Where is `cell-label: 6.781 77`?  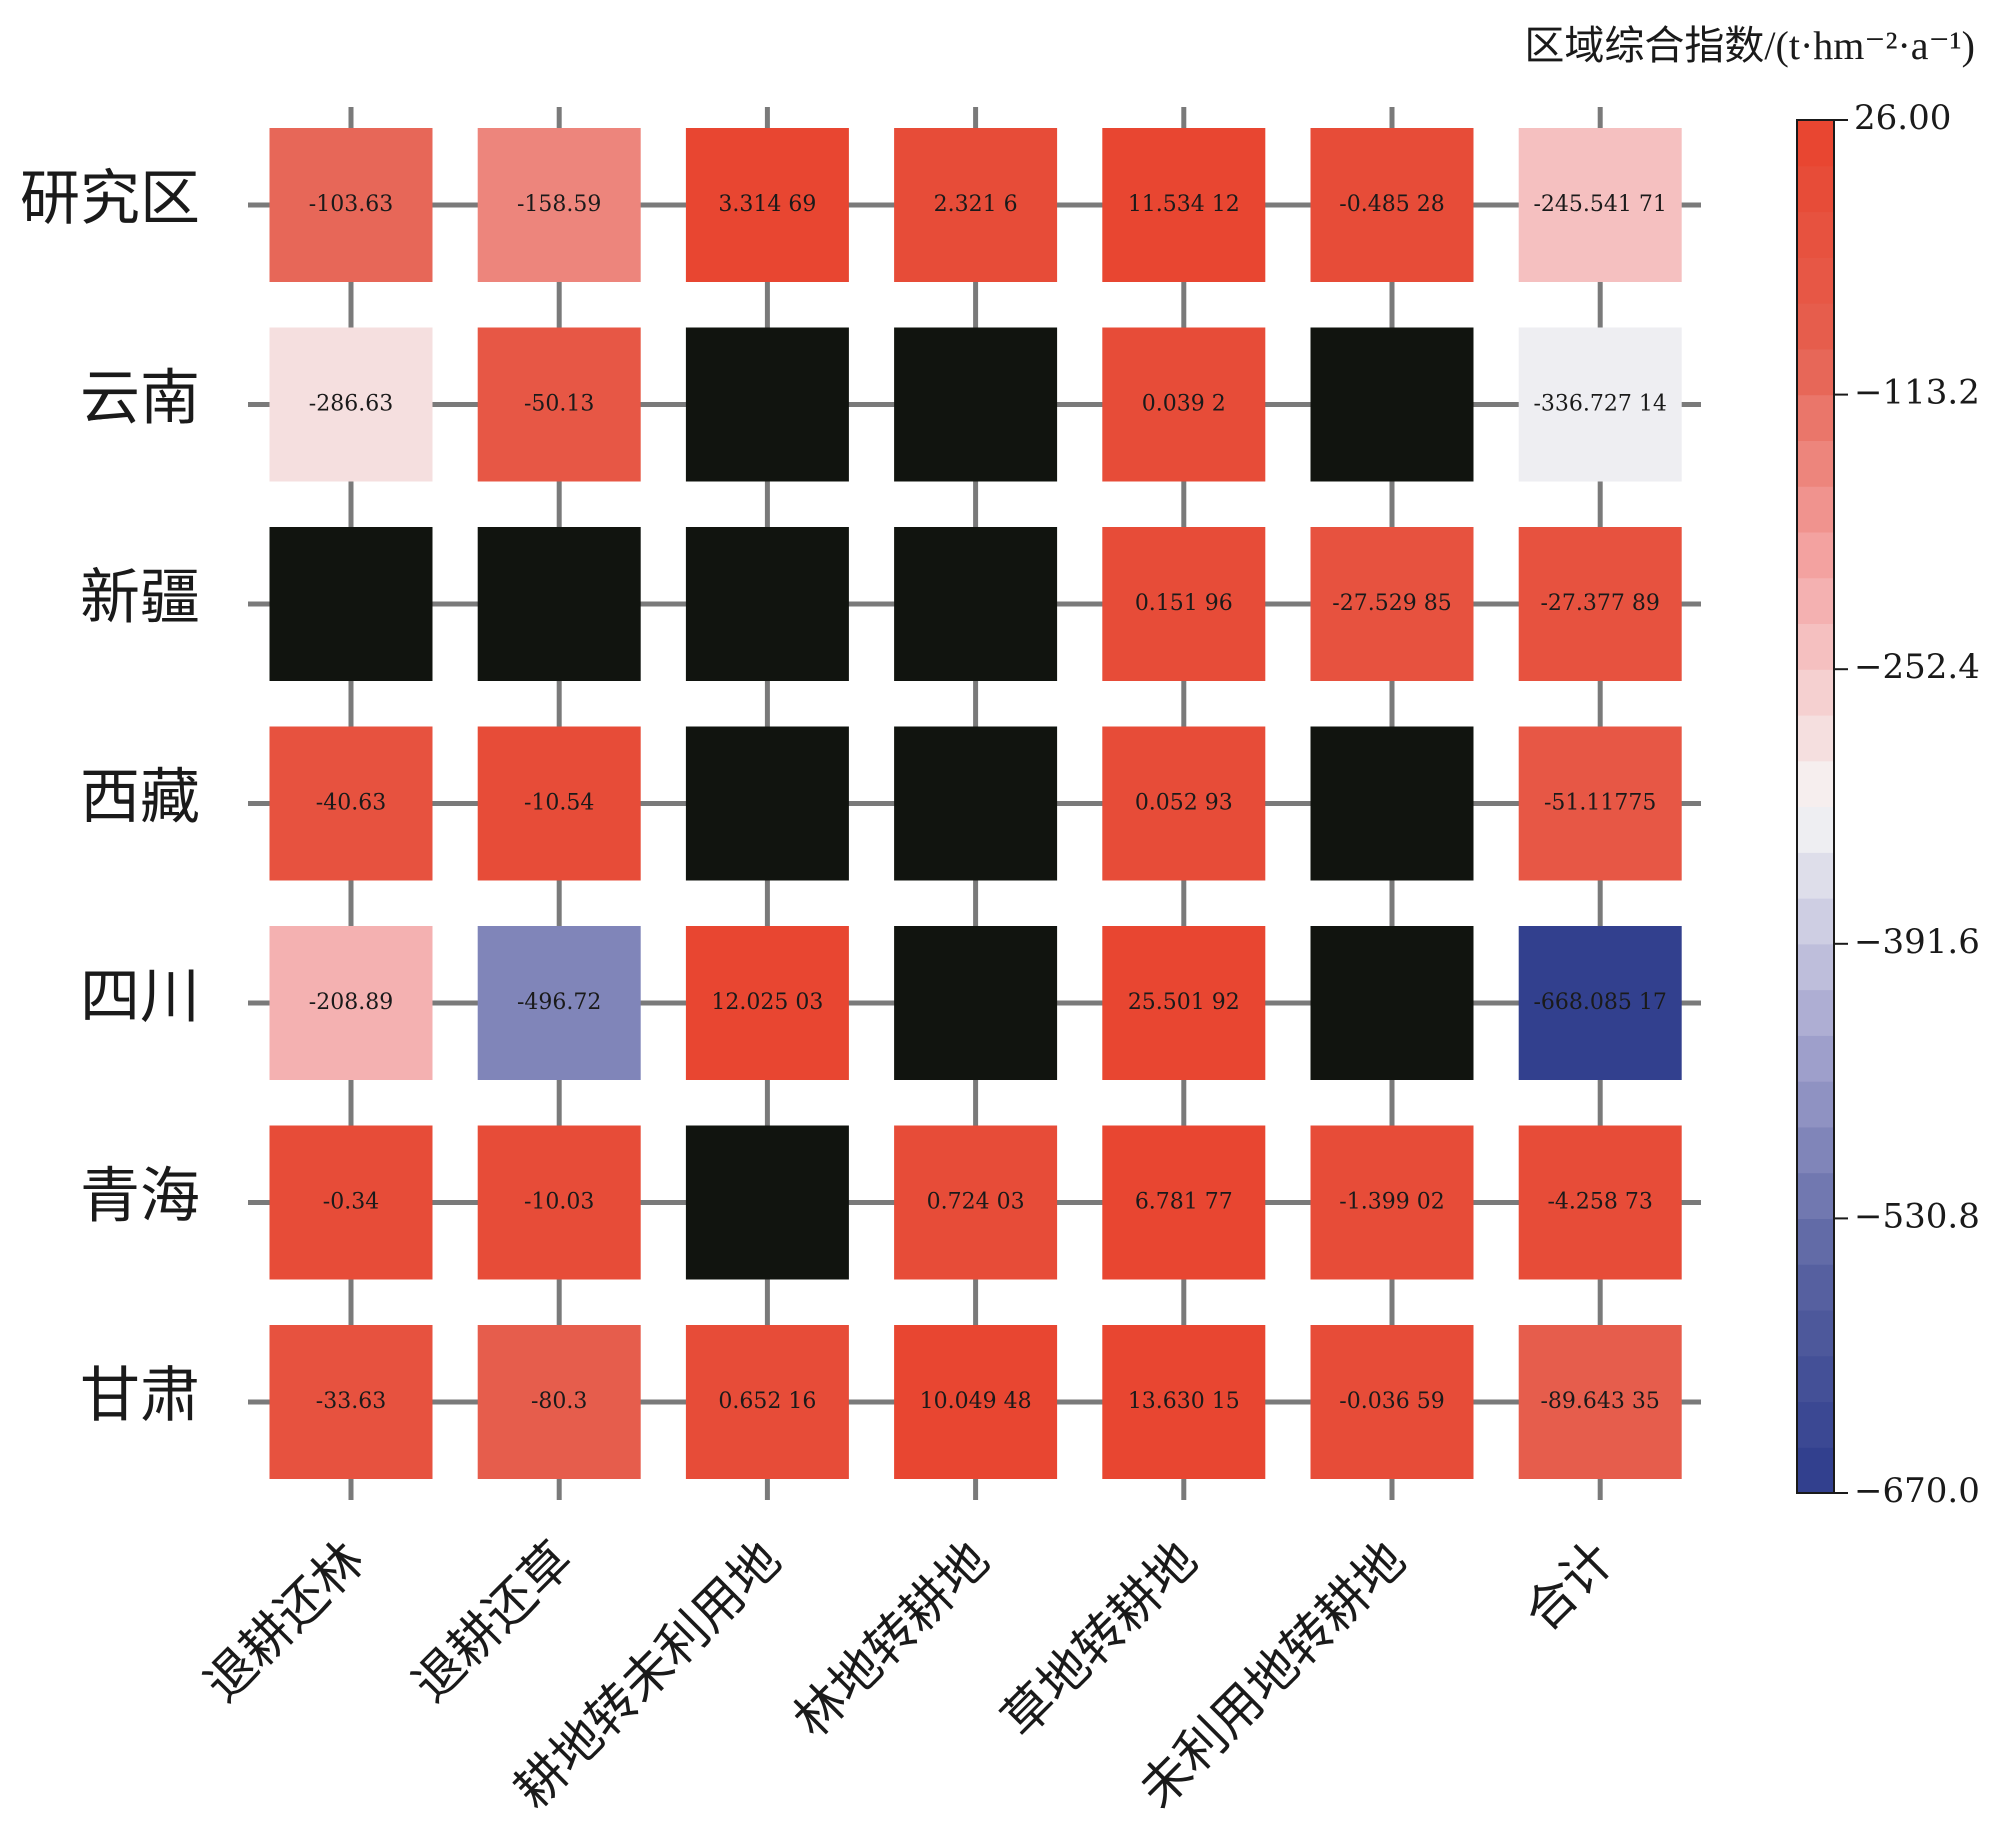
cell-label: 6.781 77 is located at coordinates (1184, 1202).